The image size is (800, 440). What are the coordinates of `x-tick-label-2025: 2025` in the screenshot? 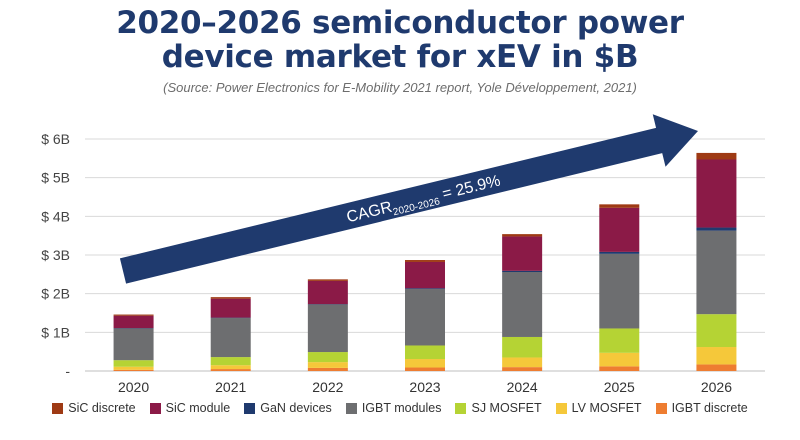 It's located at (619, 387).